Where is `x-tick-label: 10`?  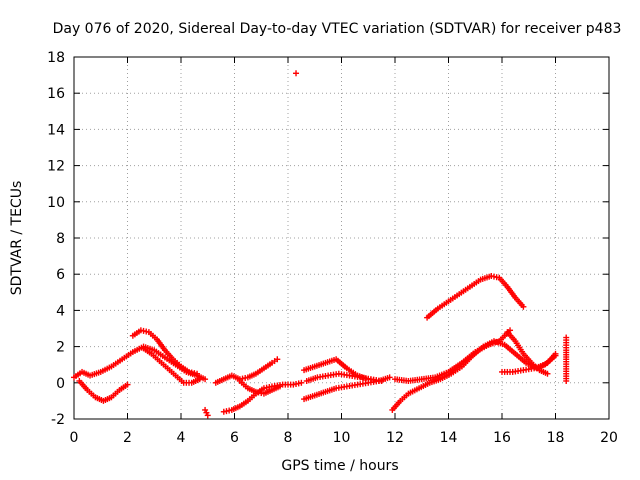 x-tick-label: 10 is located at coordinates (342, 438).